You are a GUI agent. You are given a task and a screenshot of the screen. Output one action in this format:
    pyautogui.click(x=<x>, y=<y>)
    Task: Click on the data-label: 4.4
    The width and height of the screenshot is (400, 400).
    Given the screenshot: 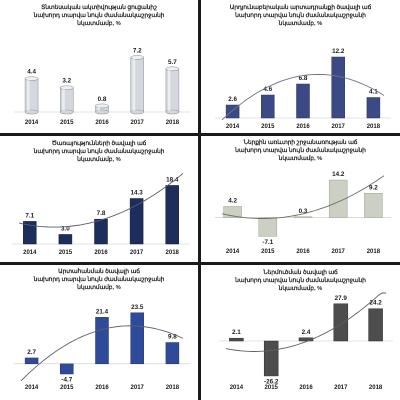 What is the action you would take?
    pyautogui.click(x=31, y=72)
    